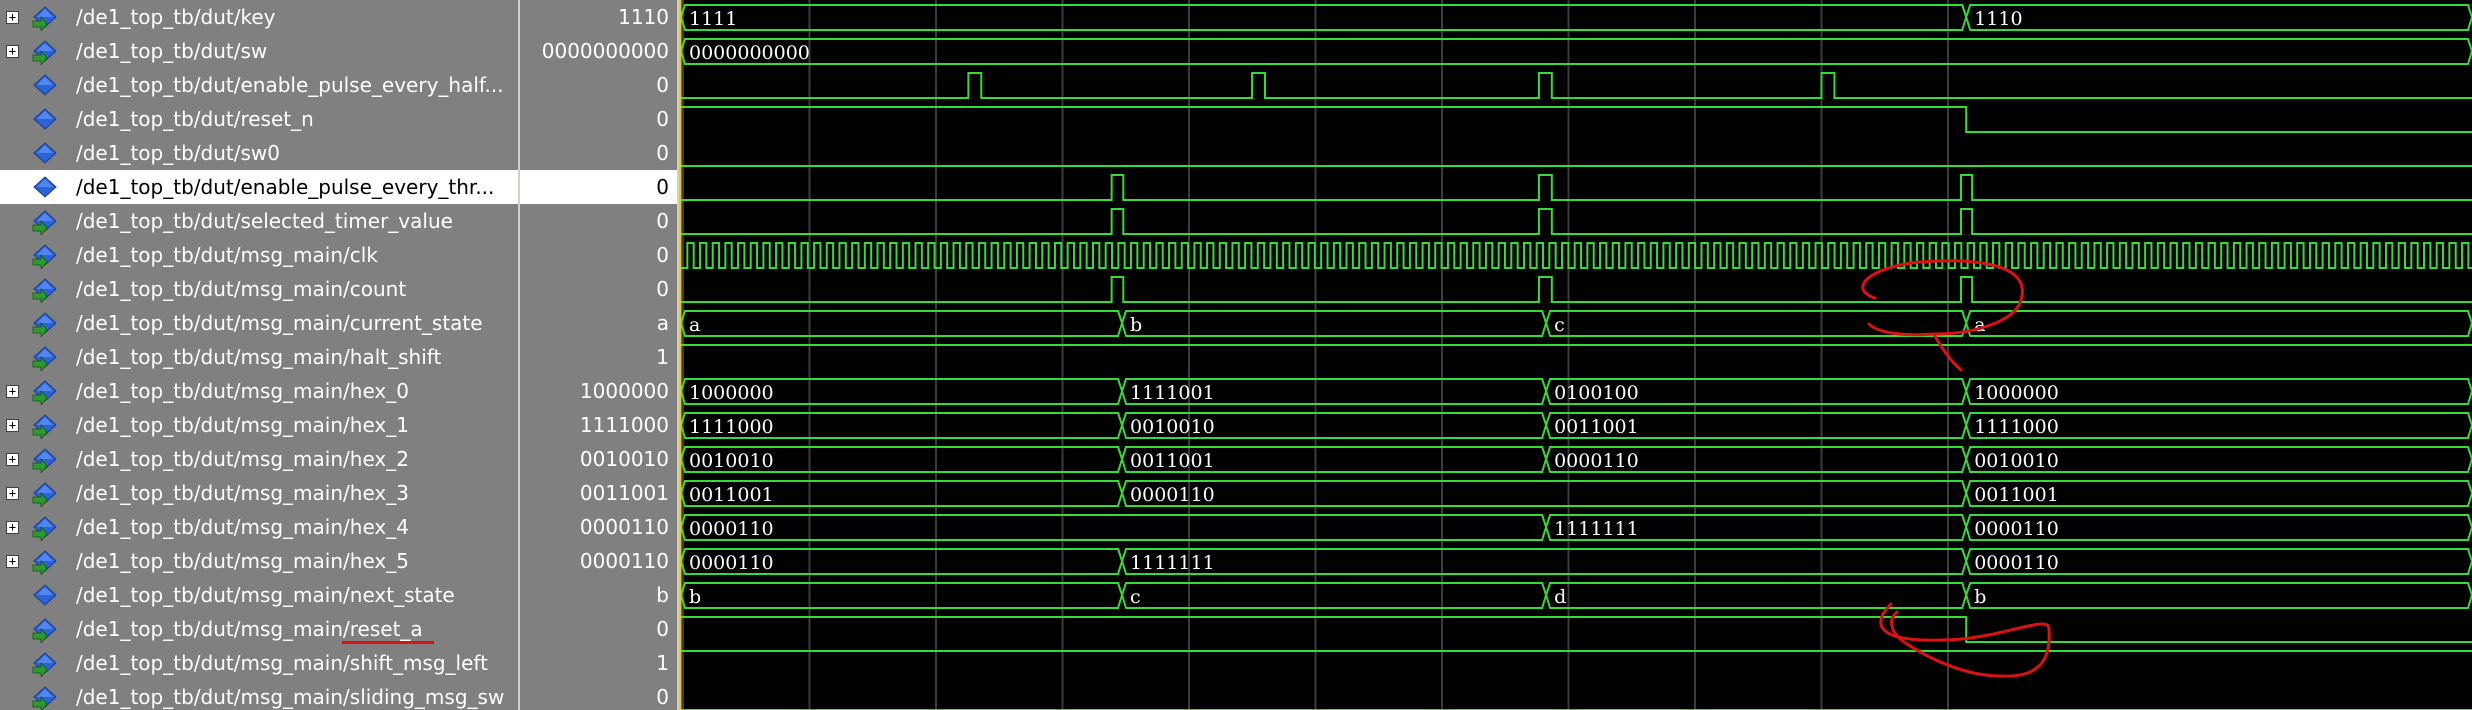 The height and width of the screenshot is (710, 2472). What do you see at coordinates (242, 391) in the screenshot?
I see `signal-name: /de1_top_tb/dut/msg_main/hex_0` at bounding box center [242, 391].